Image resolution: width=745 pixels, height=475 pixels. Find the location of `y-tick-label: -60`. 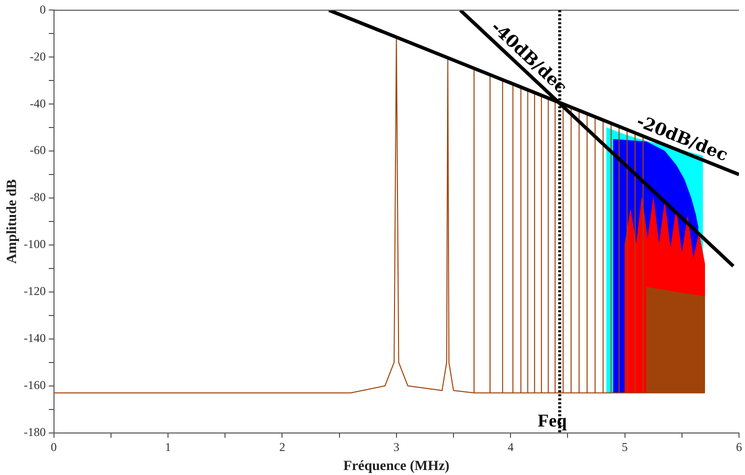

y-tick-label: -60 is located at coordinates (38, 150).